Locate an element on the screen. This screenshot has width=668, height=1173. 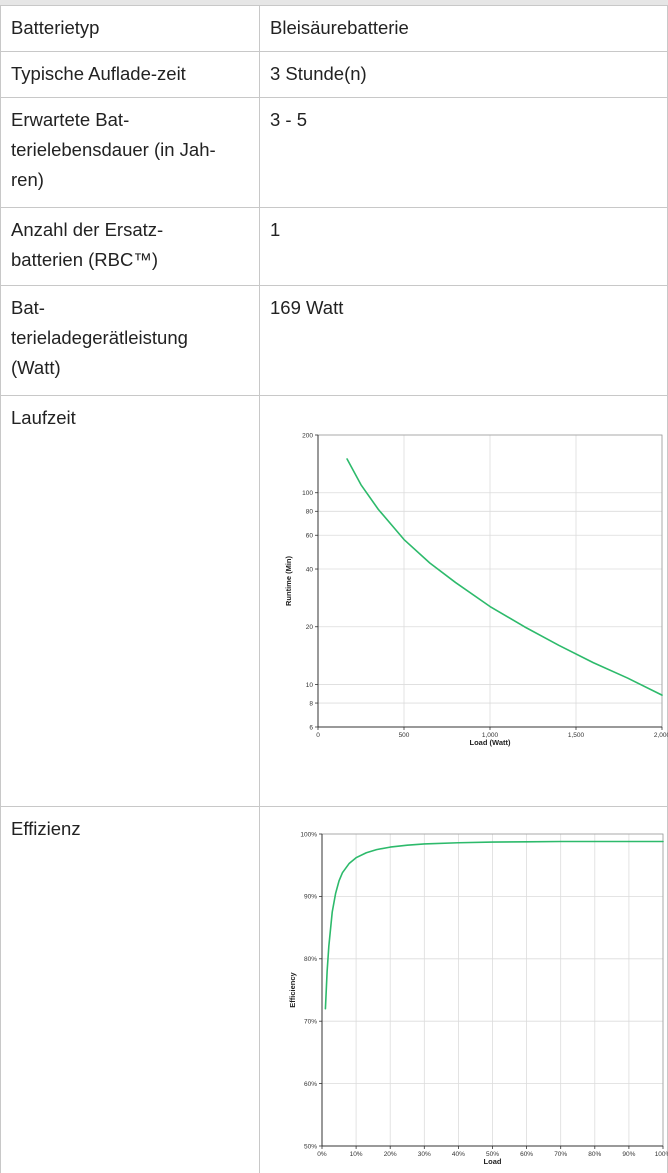
row-value: 3 Stunde(n) is located at coordinates (464, 75).